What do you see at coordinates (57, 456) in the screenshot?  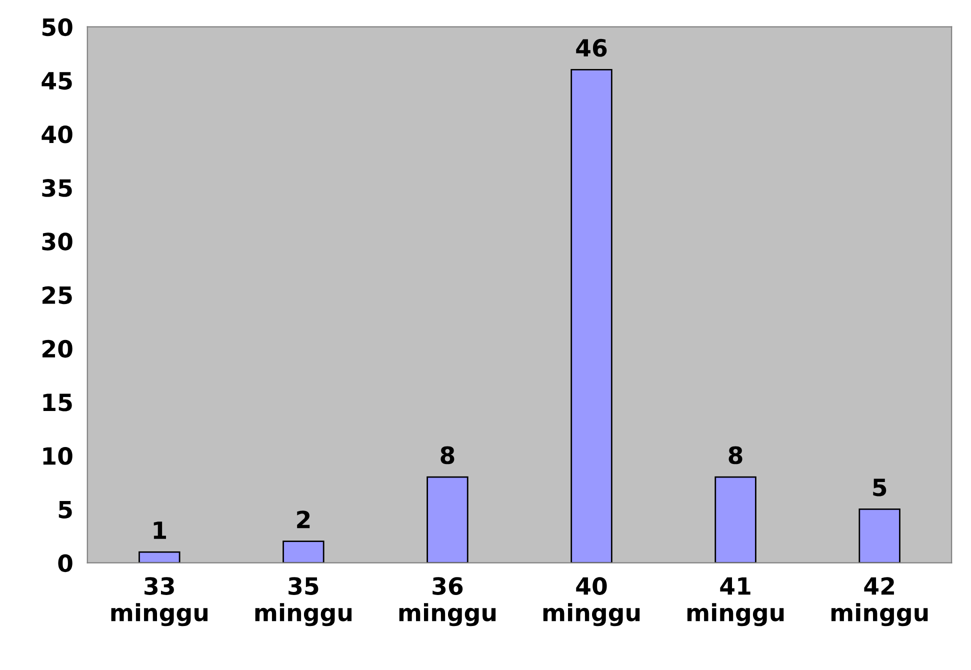 I see `y-tick-label: 10` at bounding box center [57, 456].